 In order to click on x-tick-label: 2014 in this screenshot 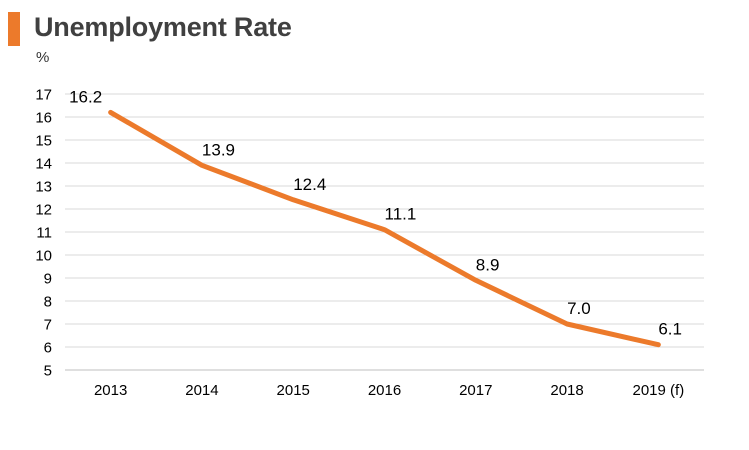, I will do `click(201, 390)`.